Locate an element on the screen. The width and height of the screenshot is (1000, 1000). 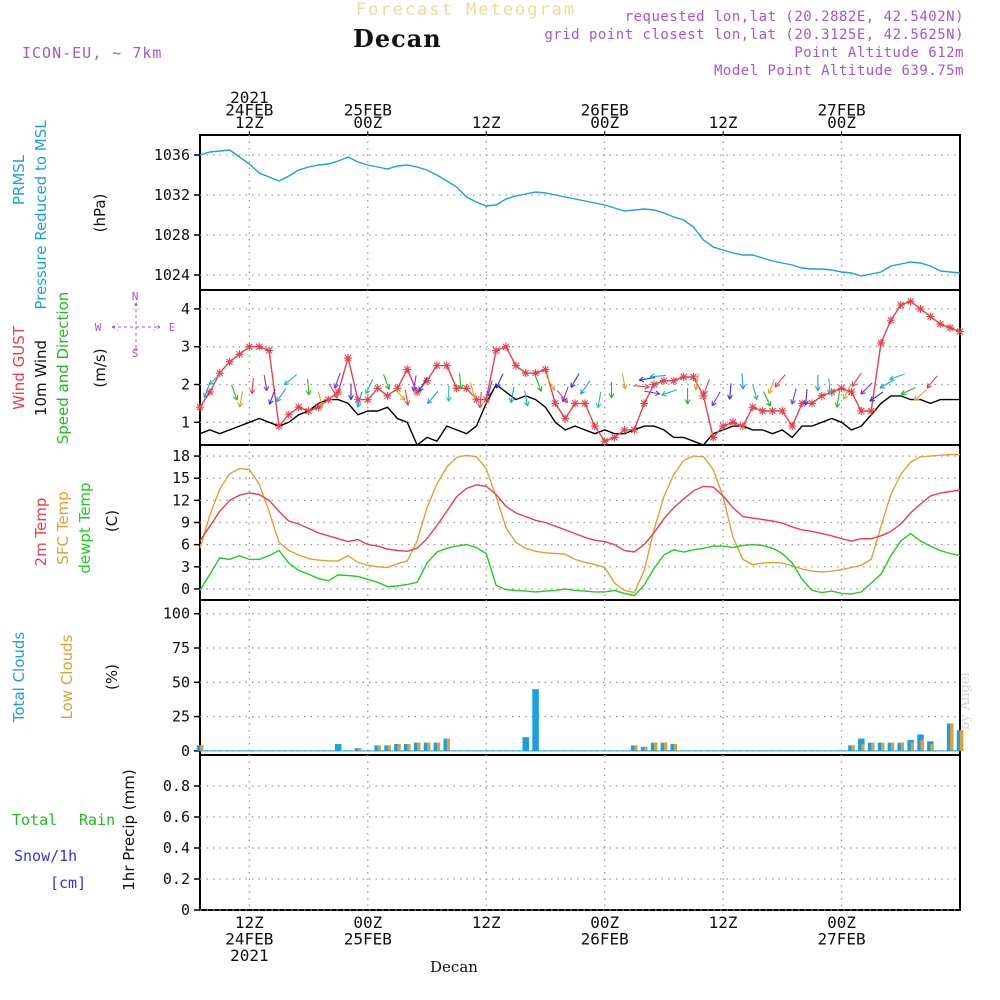
place-name: Decan is located at coordinates (397, 38).